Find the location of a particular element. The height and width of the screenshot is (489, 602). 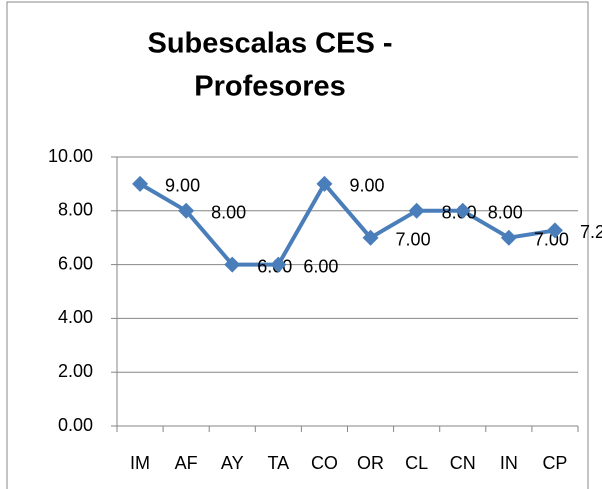

y-tick-label: 0.00 is located at coordinates (75, 425).